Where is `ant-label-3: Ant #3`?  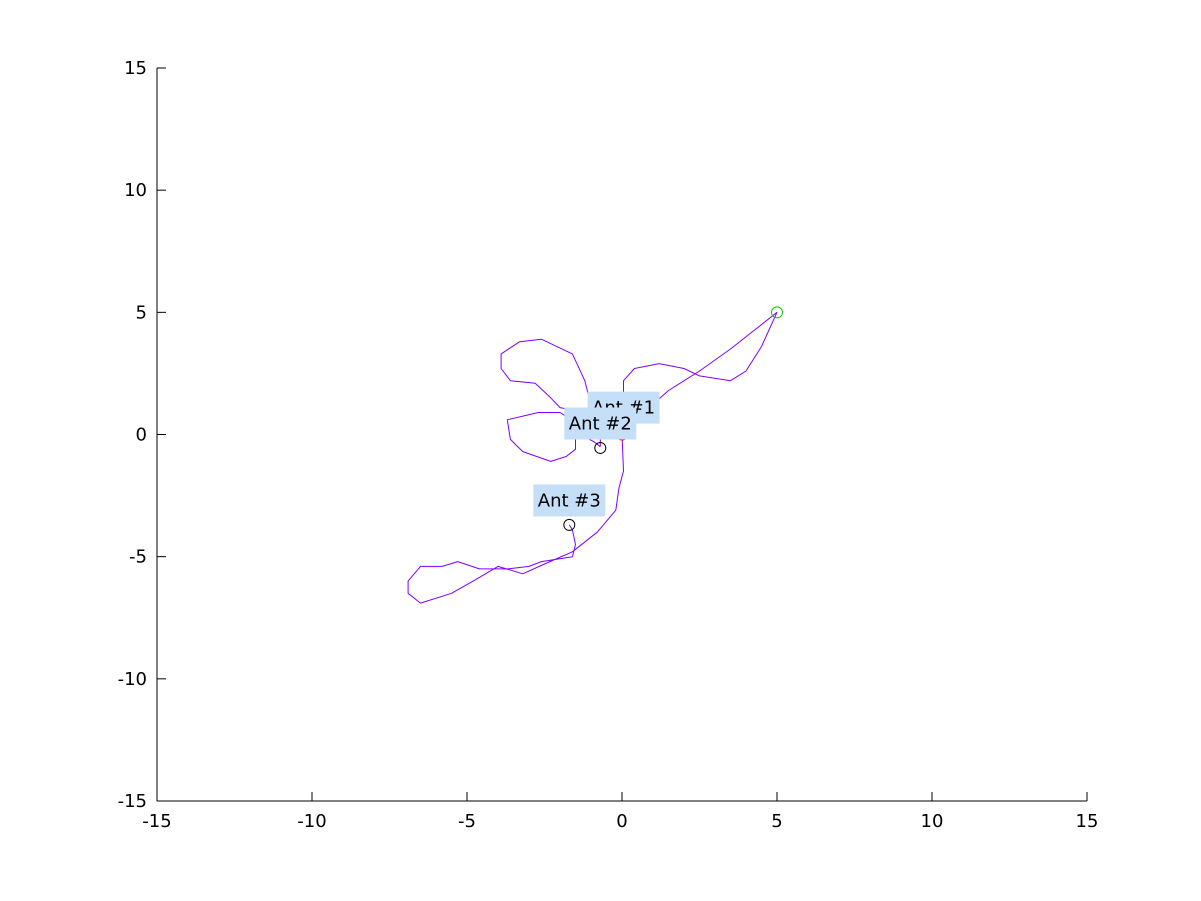
ant-label-3: Ant #3 is located at coordinates (569, 500).